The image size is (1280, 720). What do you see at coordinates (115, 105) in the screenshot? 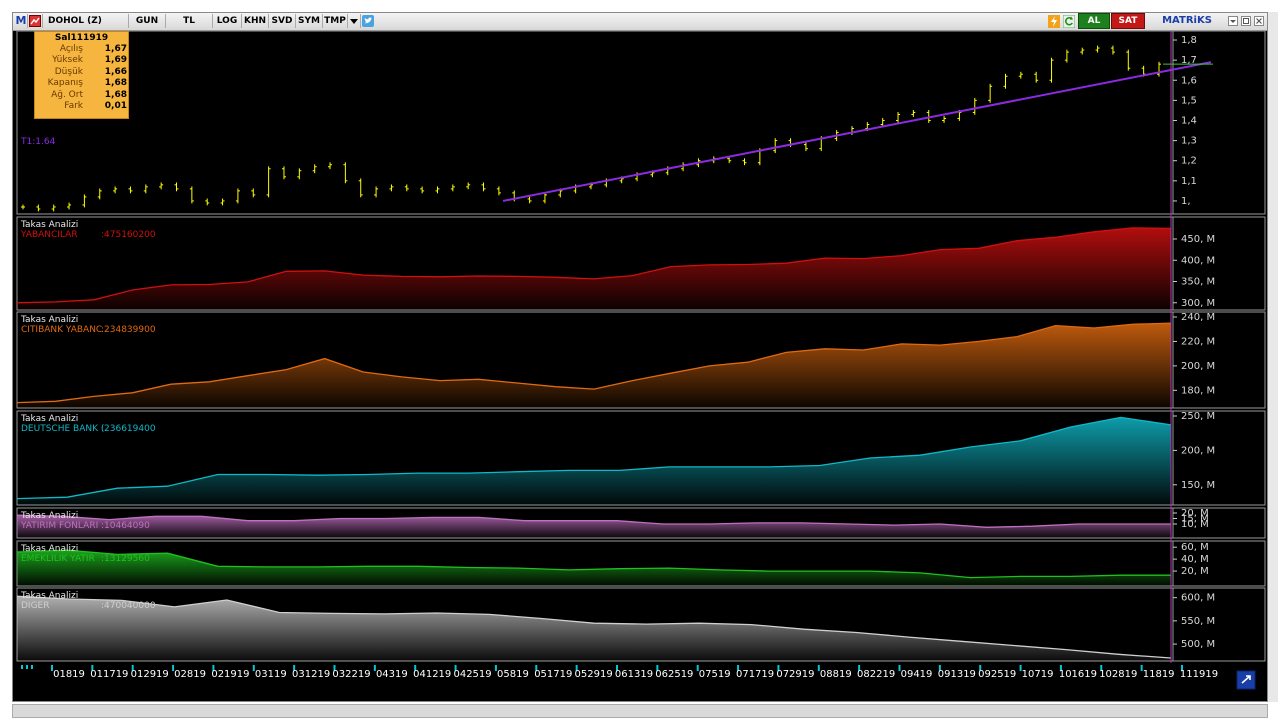
I see `info-value: 0,01` at bounding box center [115, 105].